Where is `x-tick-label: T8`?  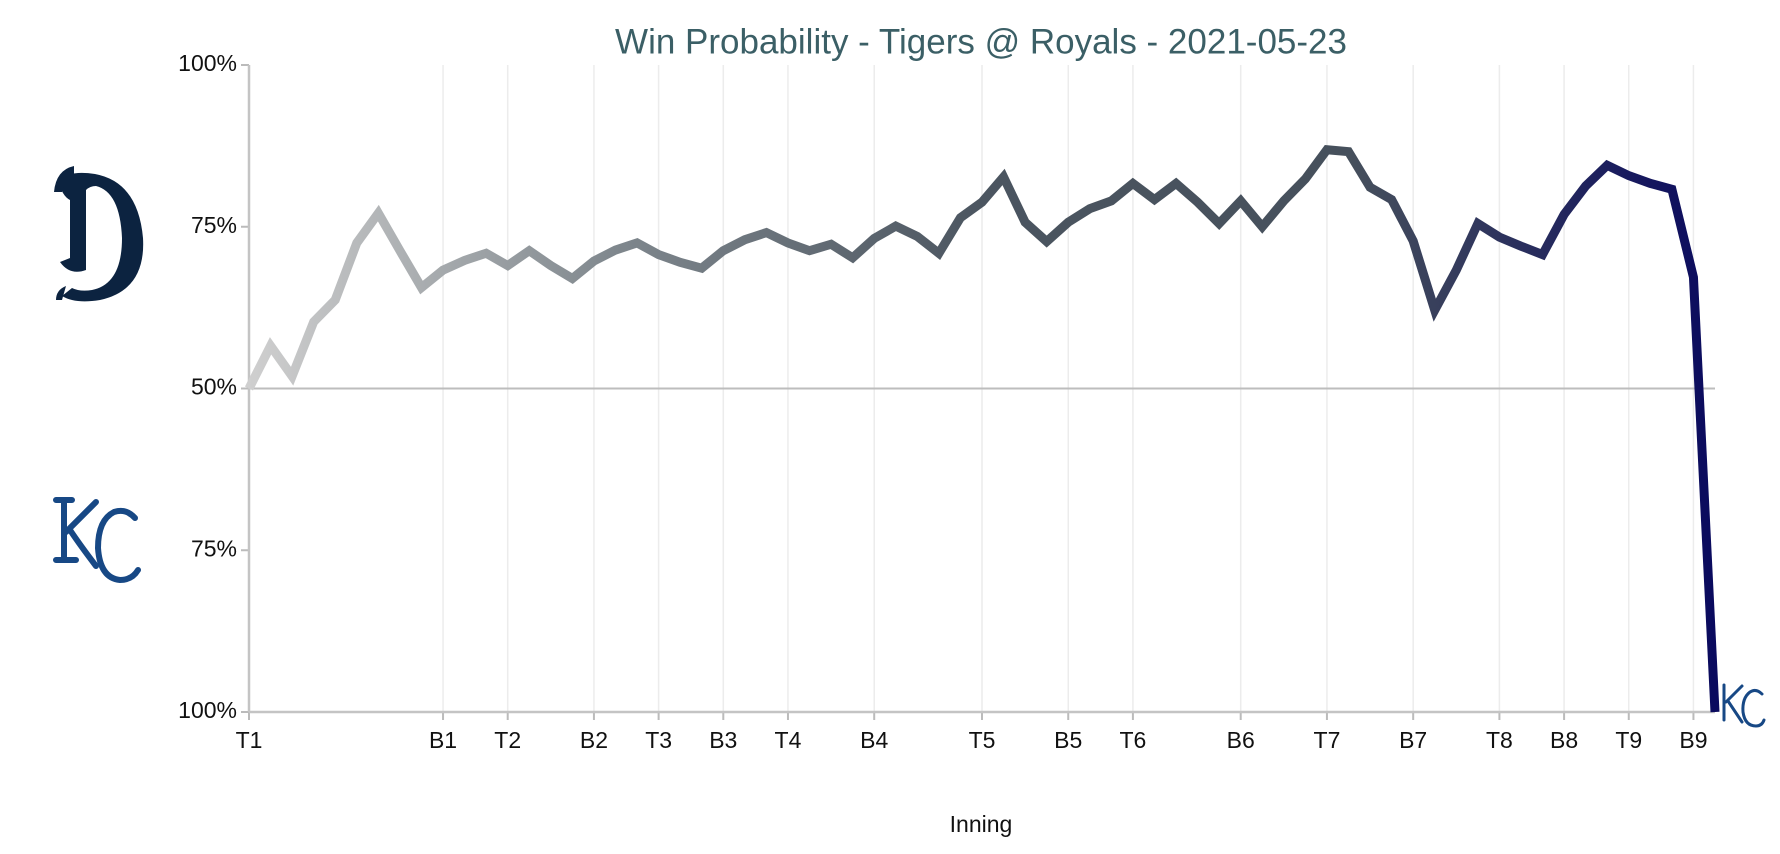
x-tick-label: T8 is located at coordinates (1499, 740).